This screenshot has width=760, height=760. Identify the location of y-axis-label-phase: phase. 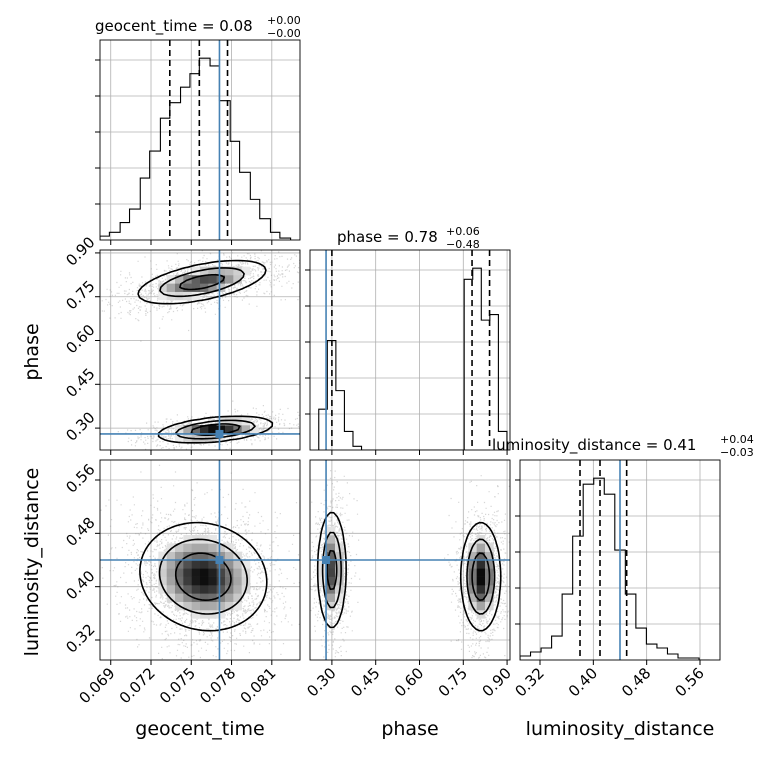
(32, 351).